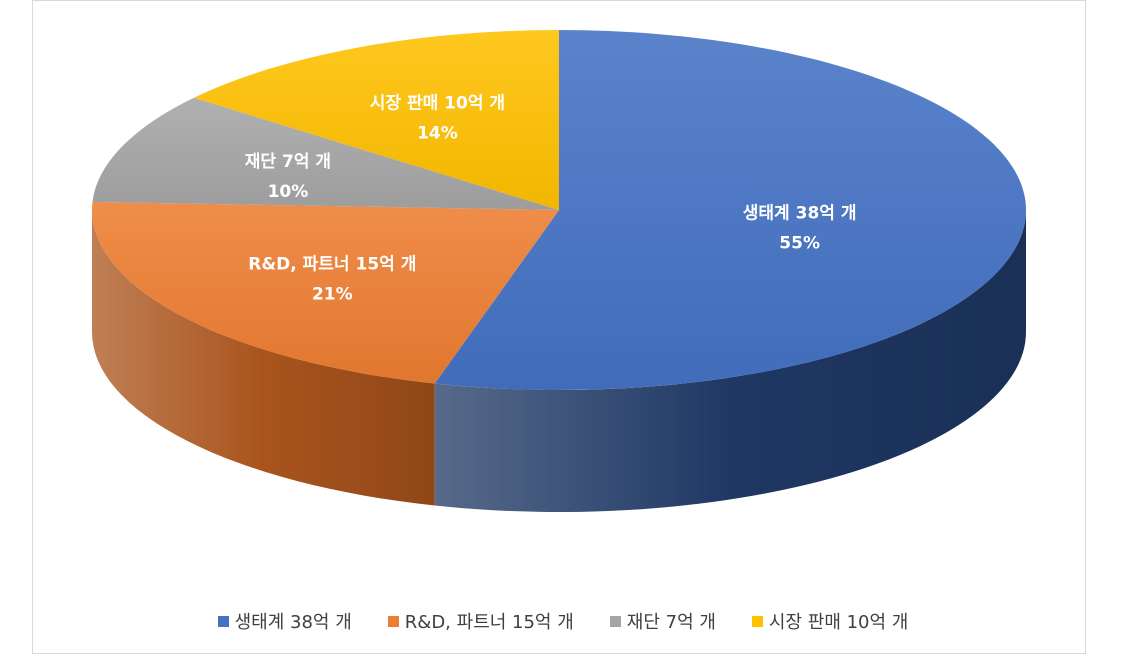  What do you see at coordinates (671, 622) in the screenshot?
I see `legend-label: 재단 7억 개` at bounding box center [671, 622].